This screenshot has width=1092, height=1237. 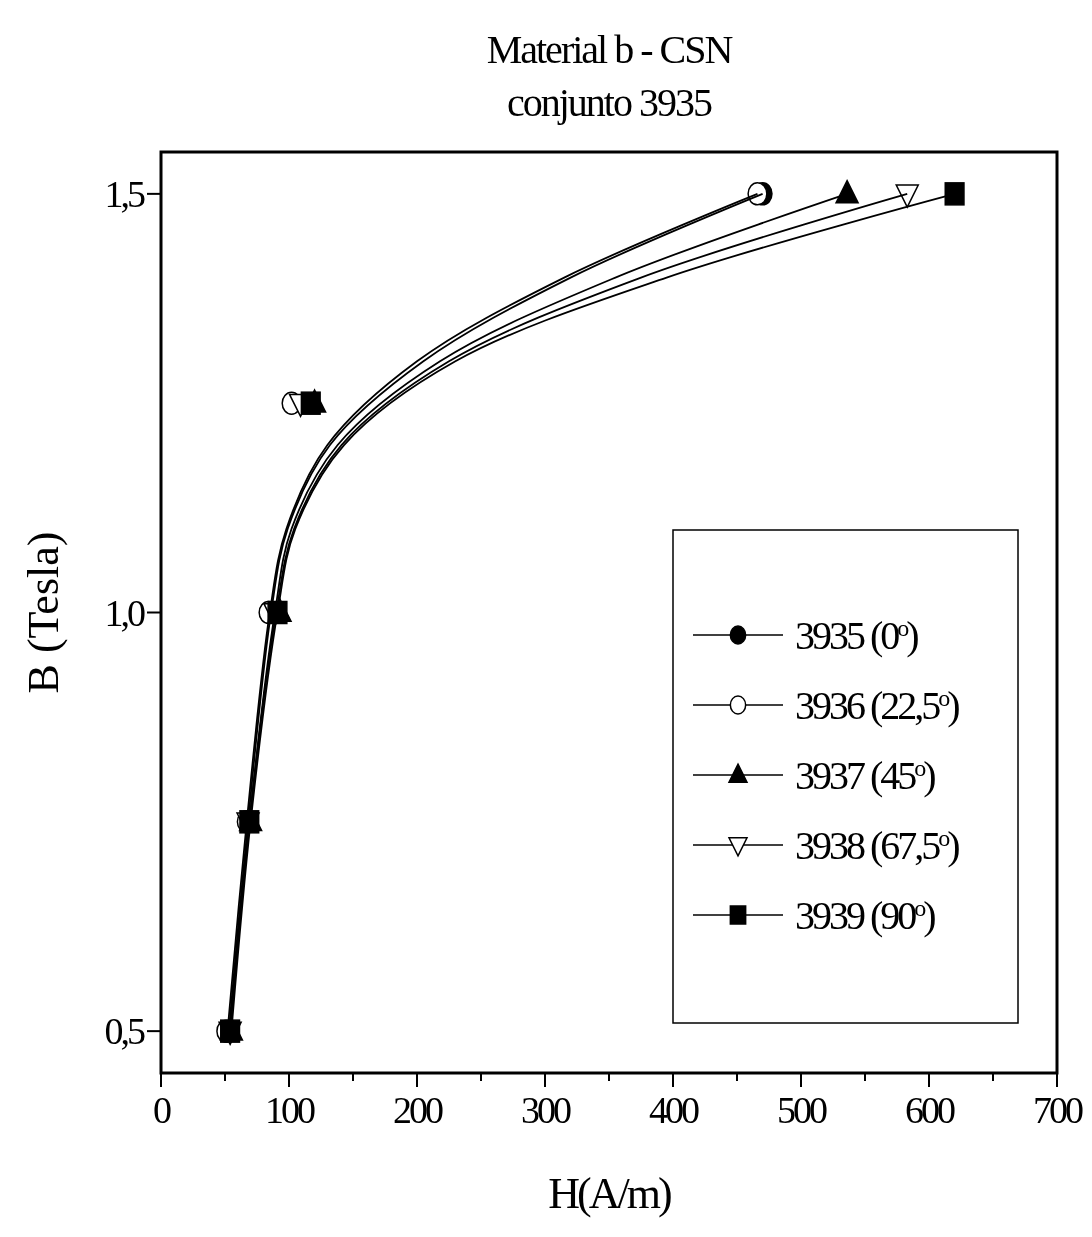 I want to click on y-tick-label: 0,5, so click(x=124, y=1031).